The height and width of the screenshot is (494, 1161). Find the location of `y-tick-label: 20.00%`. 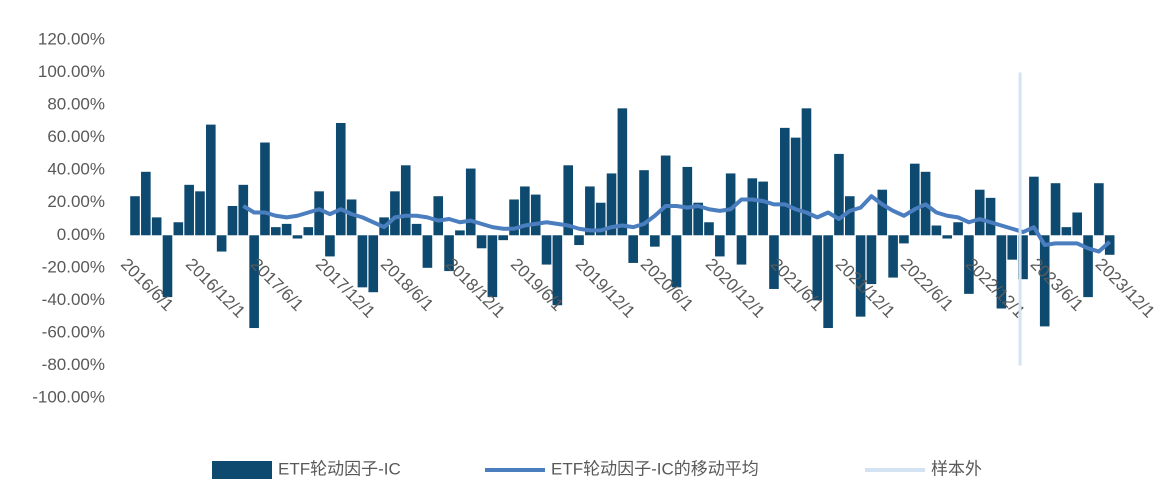

y-tick-label: 20.00% is located at coordinates (76, 201).